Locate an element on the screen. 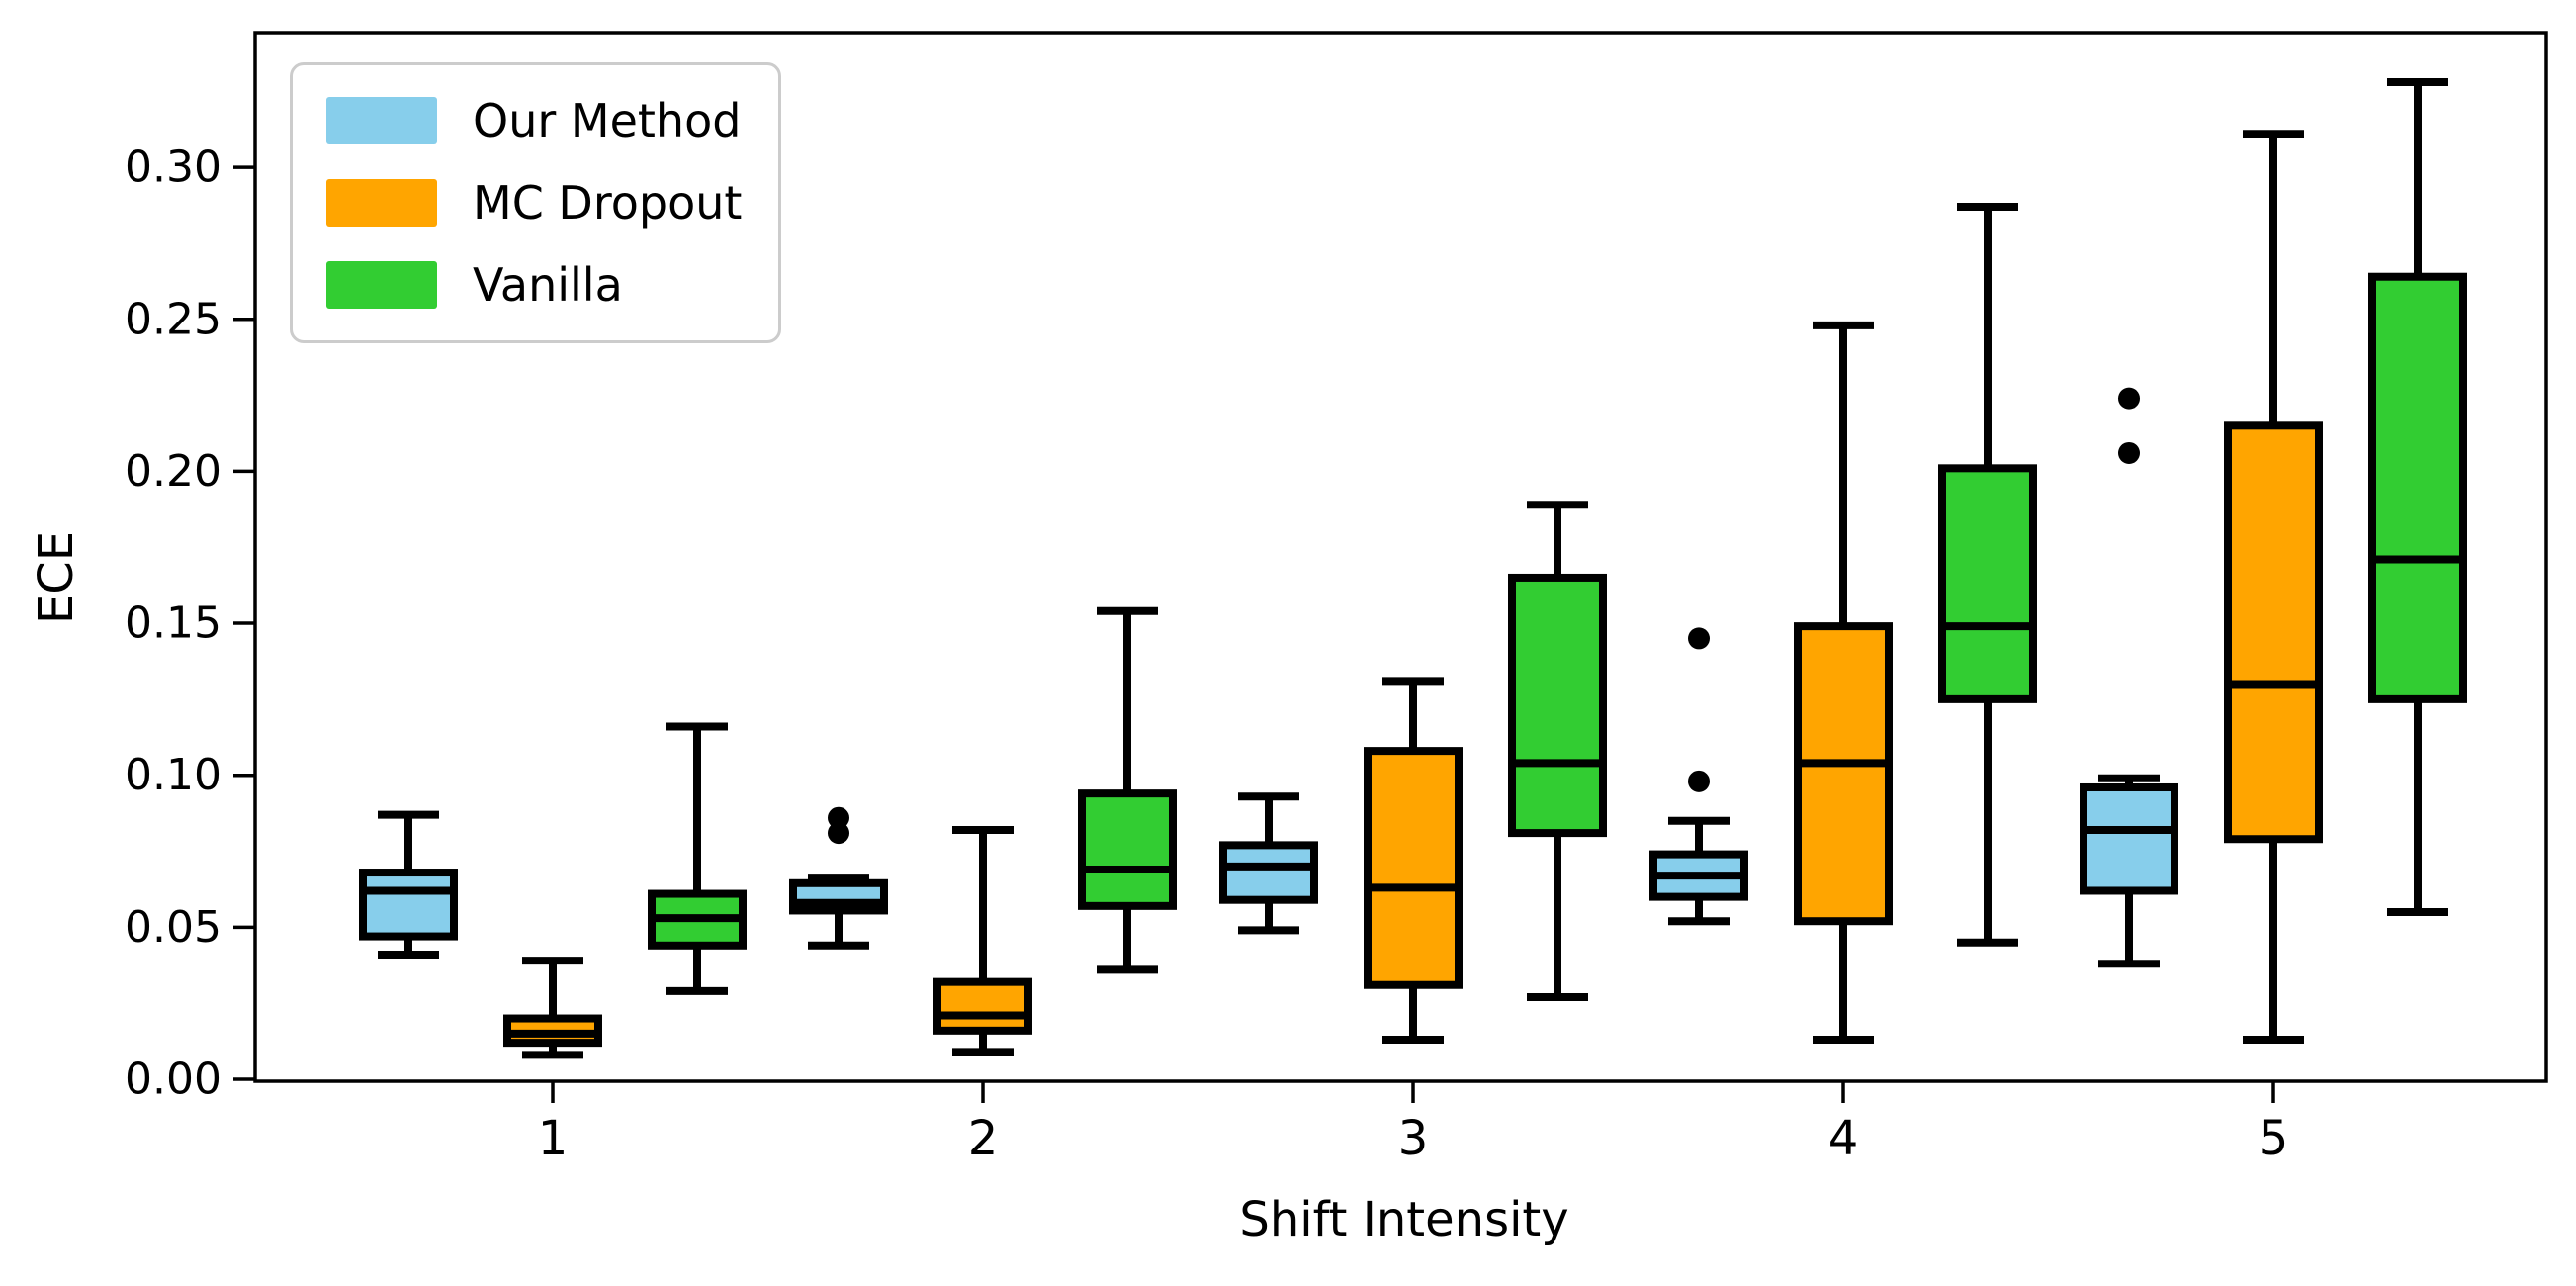 The image size is (2576, 1286). y-tick-label: 0.20 is located at coordinates (173, 471).